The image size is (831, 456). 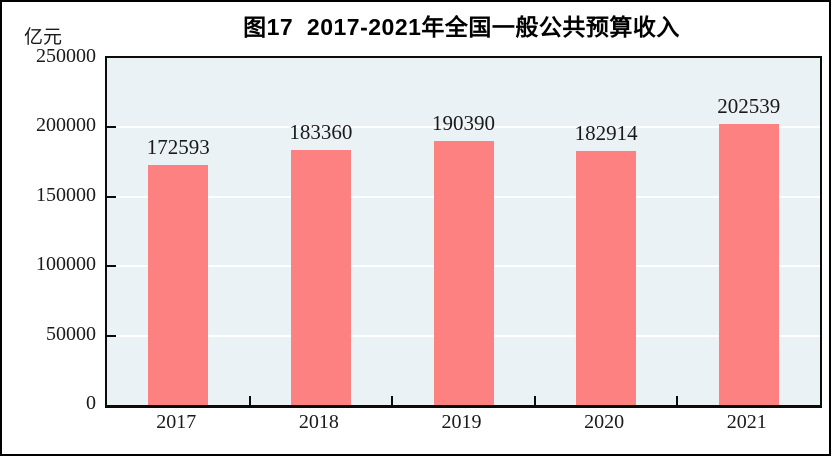 I want to click on gridline, so click(x=463, y=127).